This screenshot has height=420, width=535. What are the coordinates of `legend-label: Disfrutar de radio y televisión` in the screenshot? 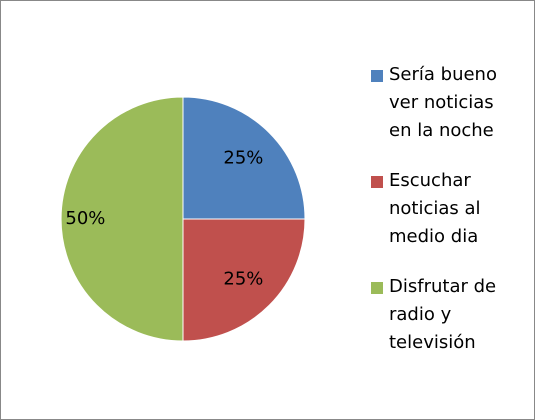 It's located at (443, 314).